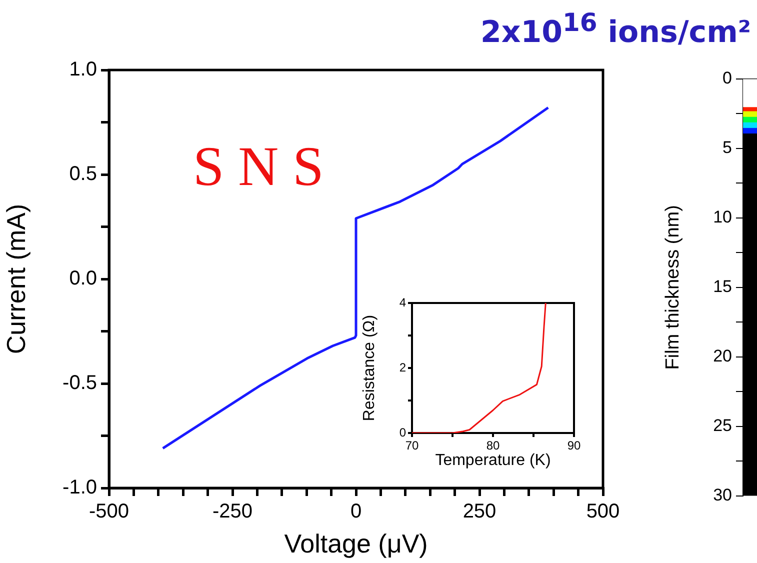  I want to click on x-tick-label: 500, so click(603, 511).